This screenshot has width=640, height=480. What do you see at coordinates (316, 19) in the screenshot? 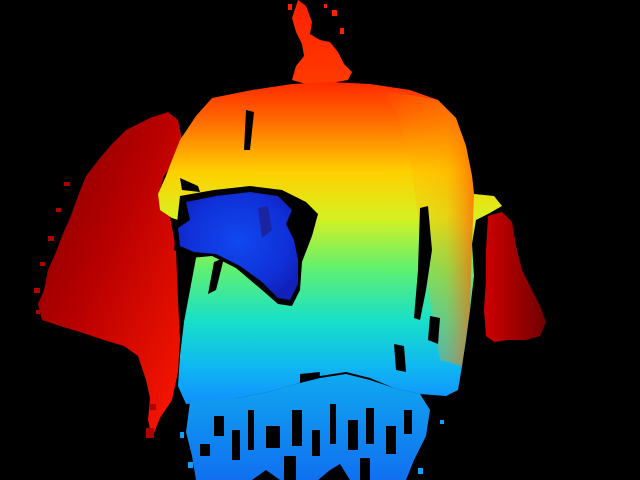
I see `head-speckle` at bounding box center [316, 19].